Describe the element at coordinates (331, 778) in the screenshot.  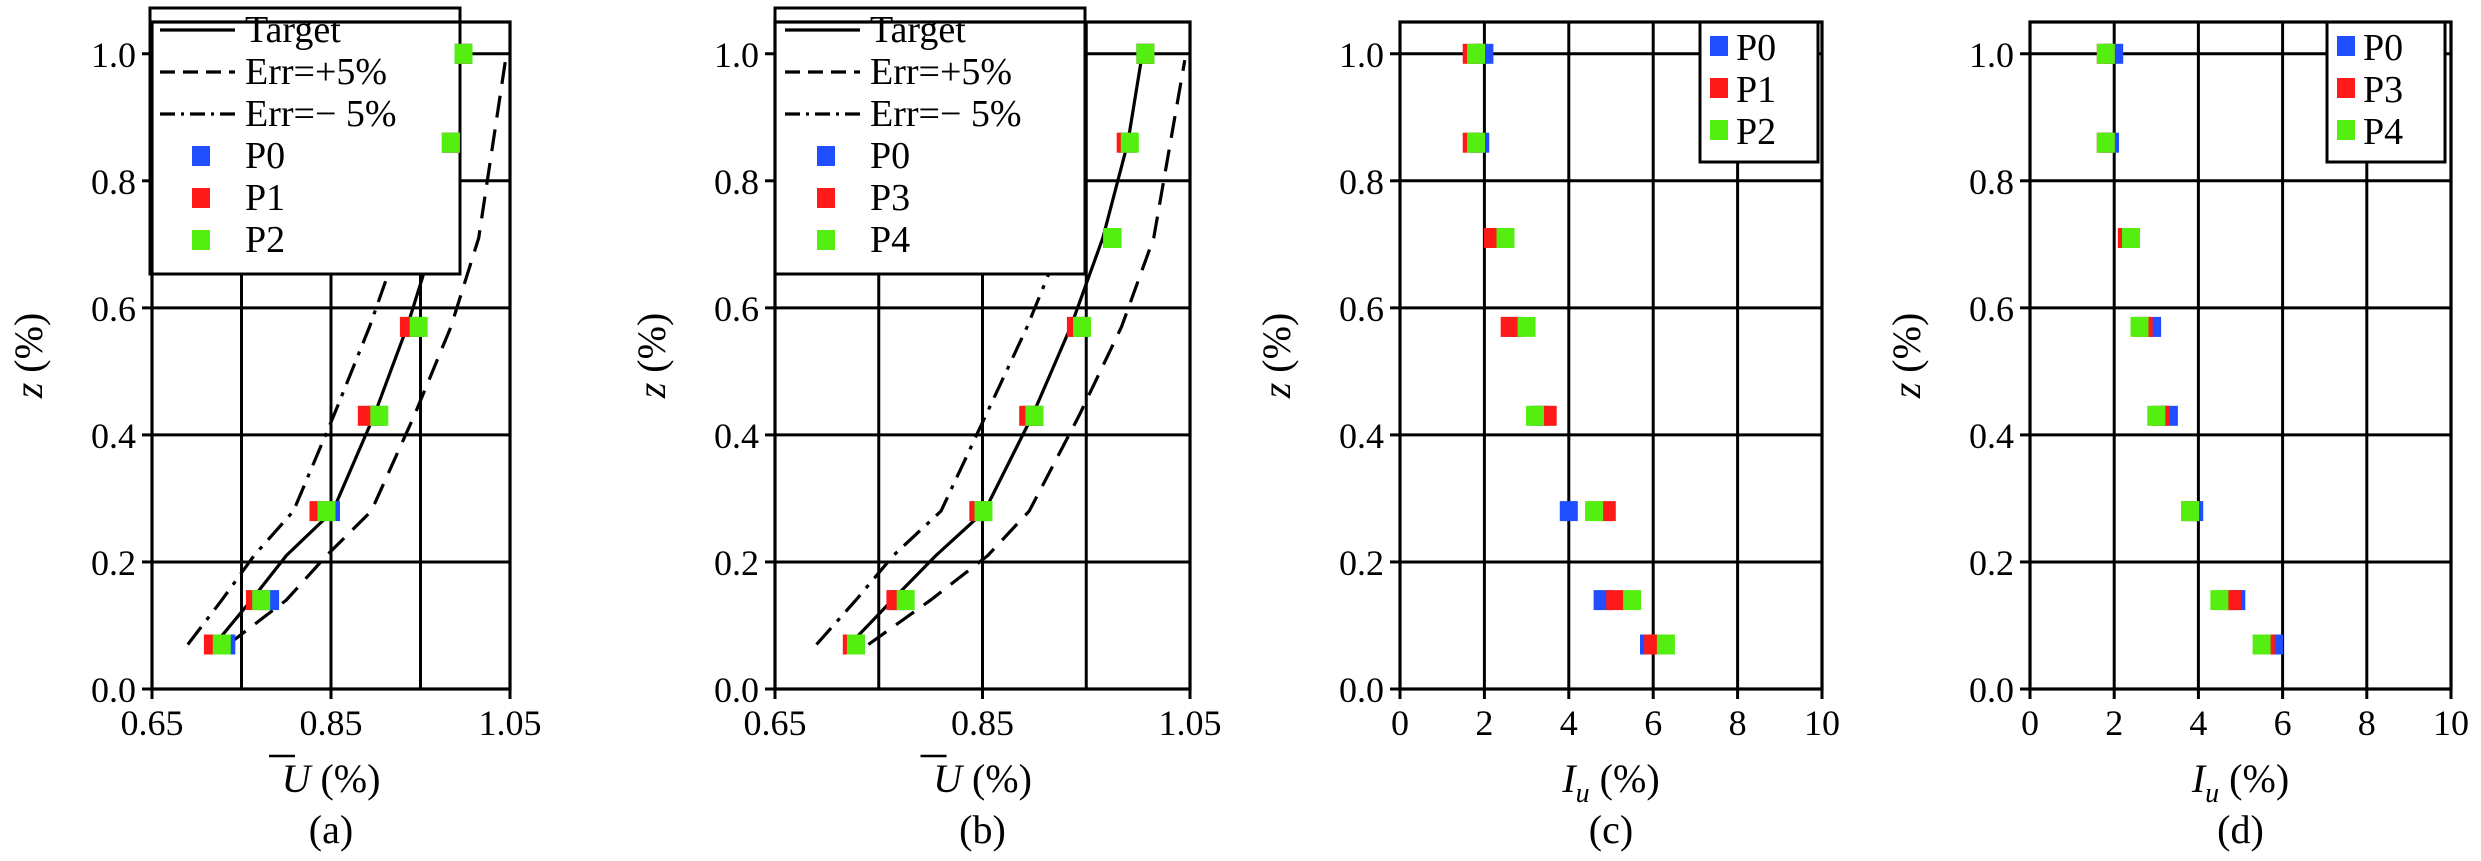
I see `x-axis-label: U (%)` at that location.